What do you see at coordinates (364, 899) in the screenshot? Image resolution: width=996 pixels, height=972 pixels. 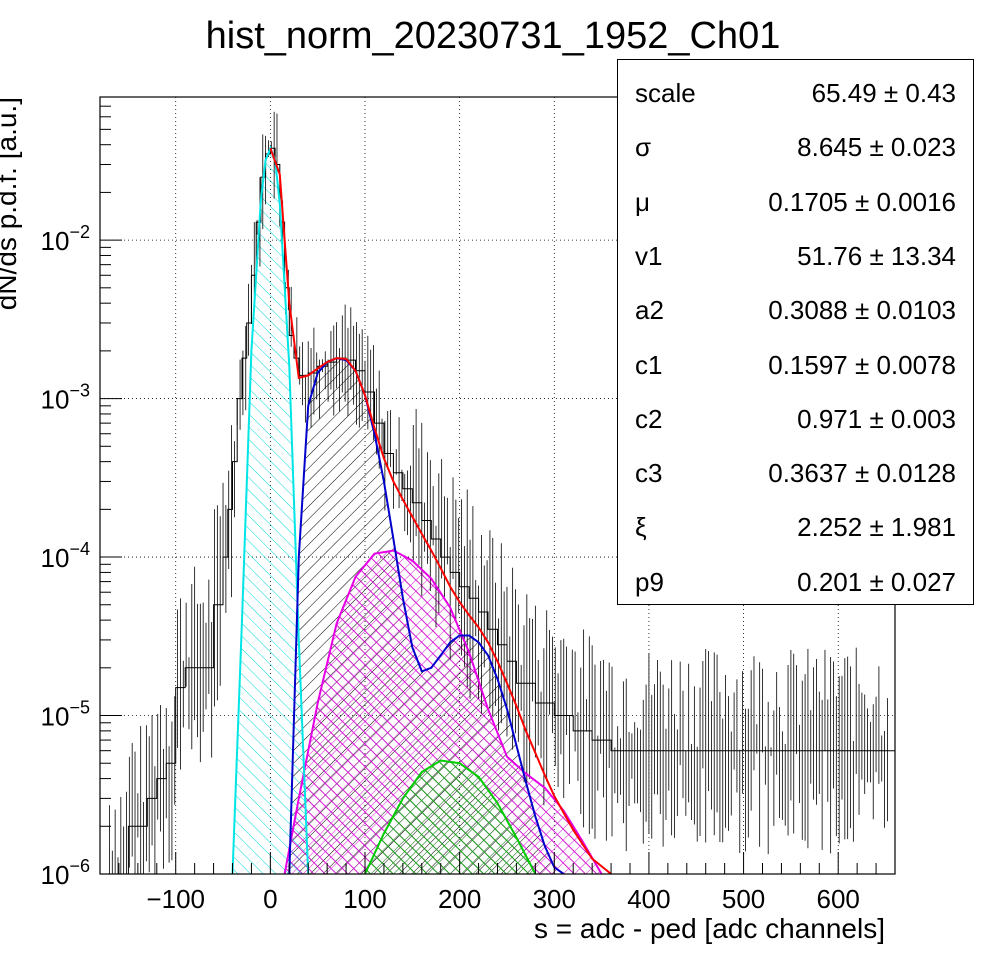 I see `x-tick-label: 100` at bounding box center [364, 899].